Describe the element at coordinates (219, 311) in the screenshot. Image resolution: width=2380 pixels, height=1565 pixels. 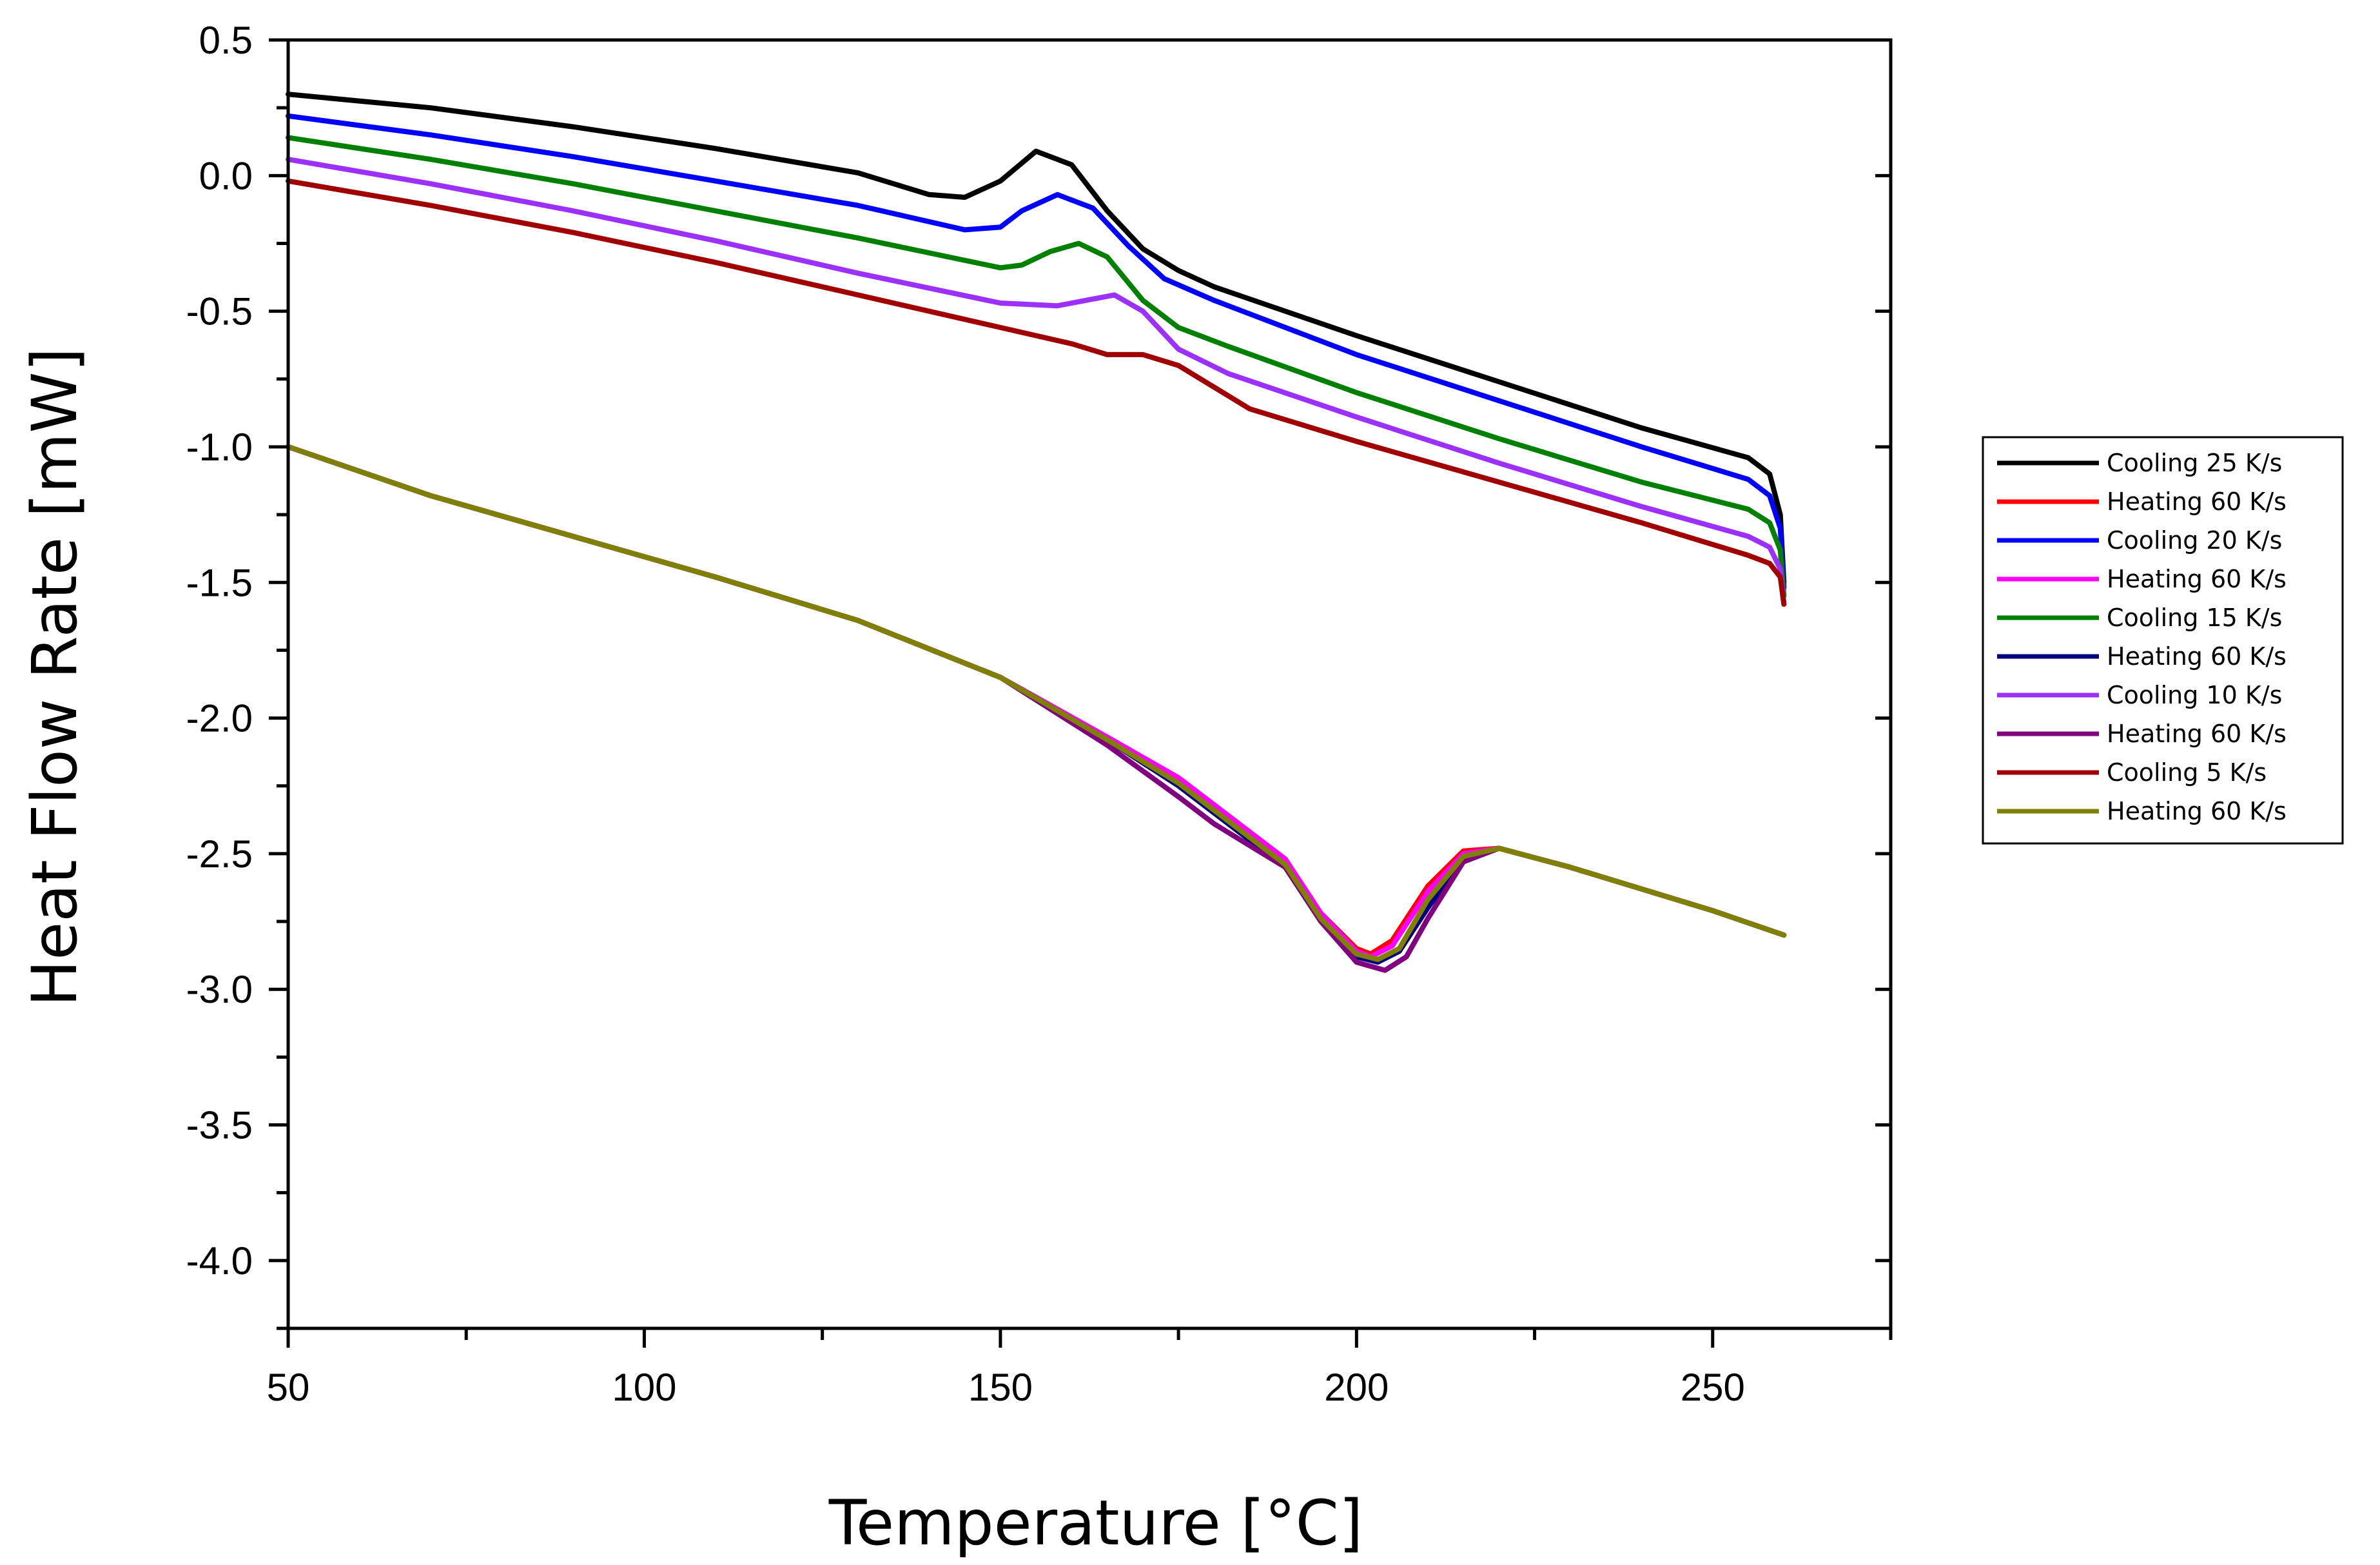
I see `y-tick-label: -0.5` at that location.